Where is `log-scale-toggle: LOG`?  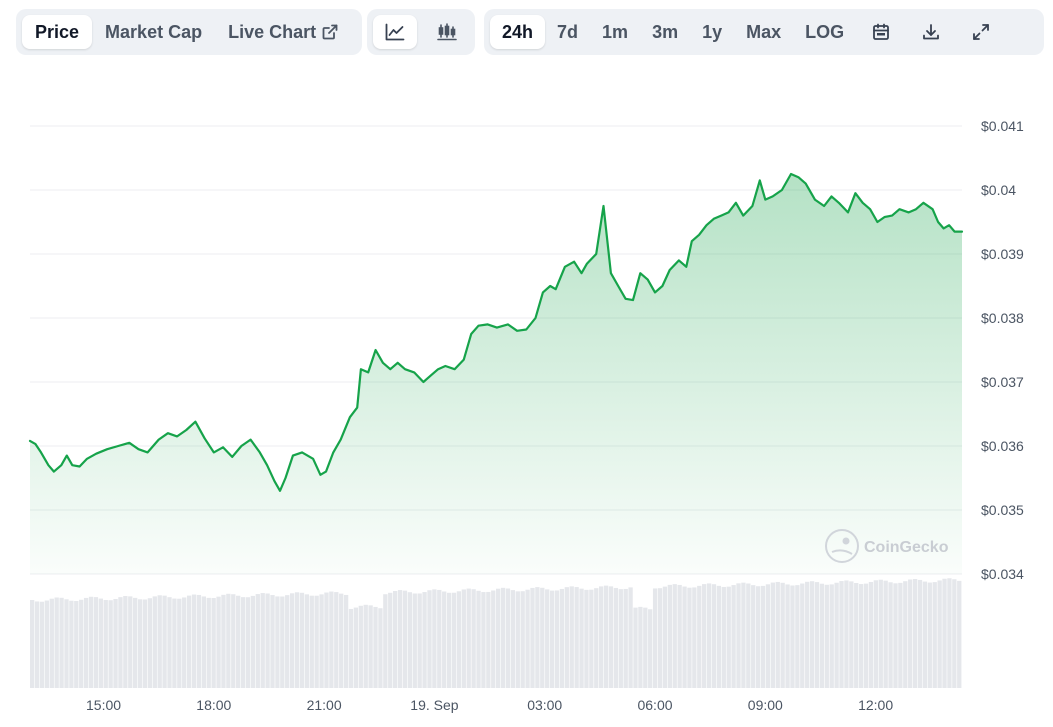
log-scale-toggle: LOG is located at coordinates (825, 31).